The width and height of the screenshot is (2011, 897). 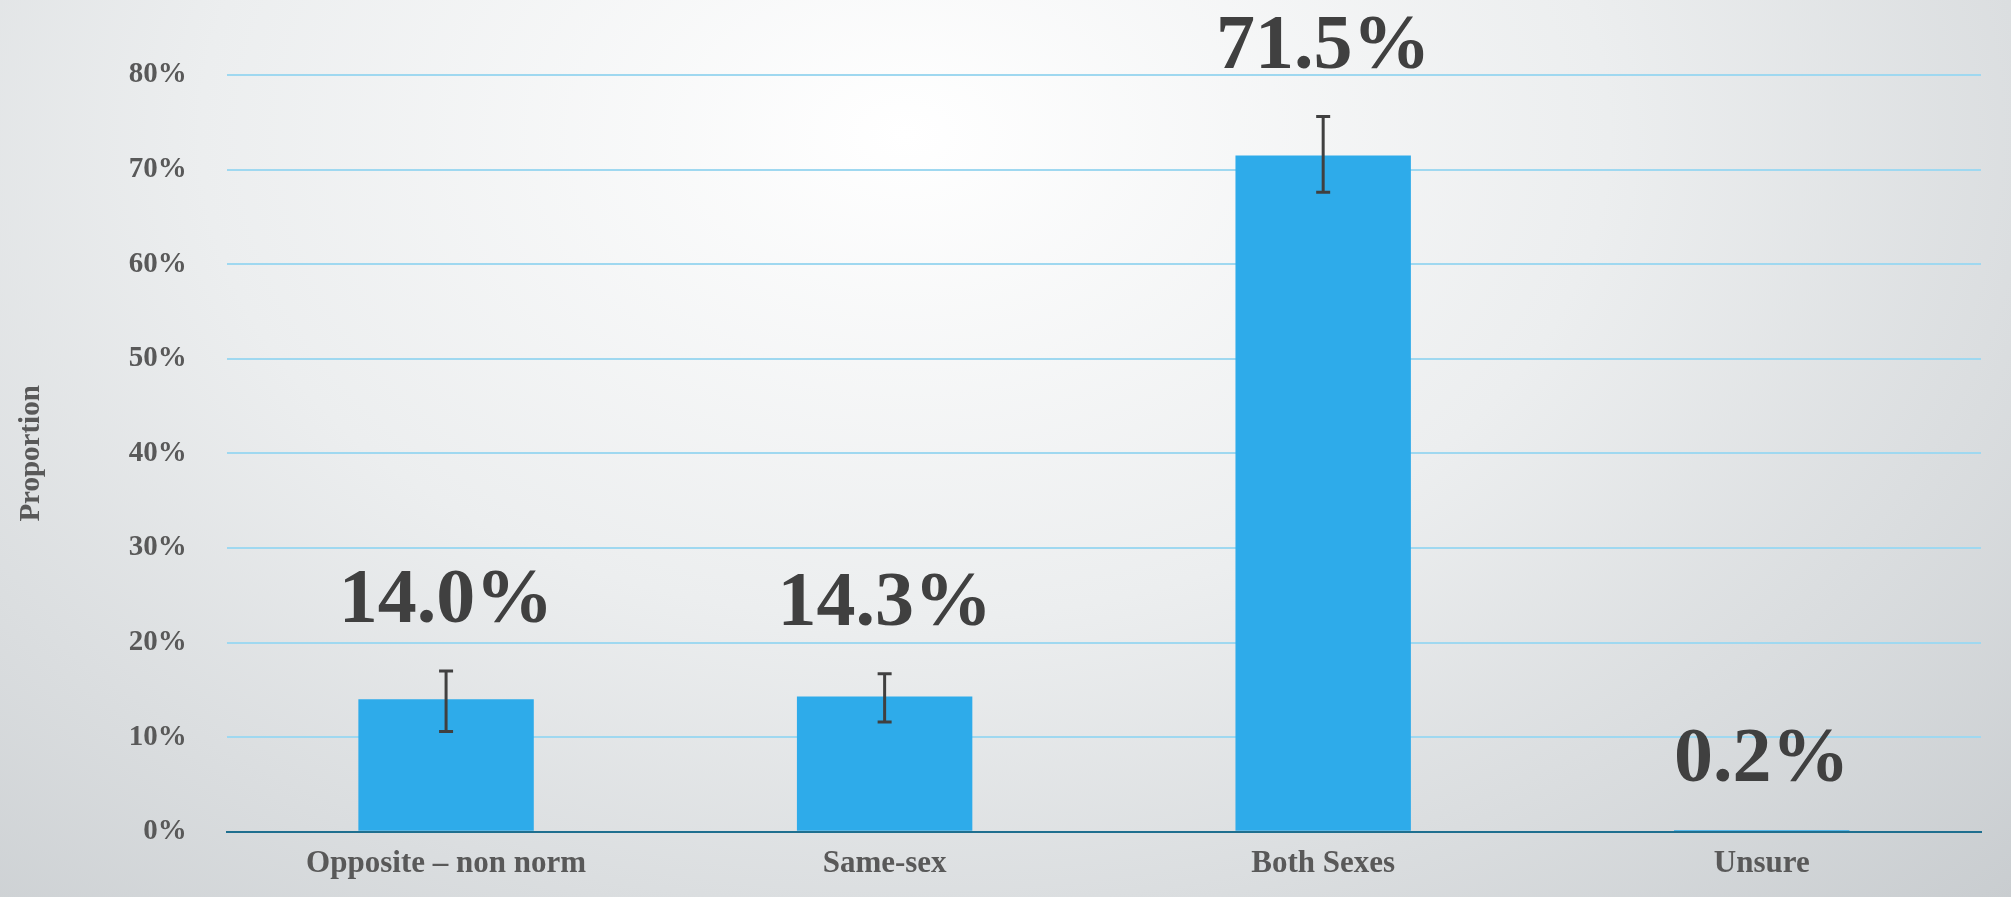 What do you see at coordinates (157, 167) in the screenshot?
I see `y-tick-label: 70%` at bounding box center [157, 167].